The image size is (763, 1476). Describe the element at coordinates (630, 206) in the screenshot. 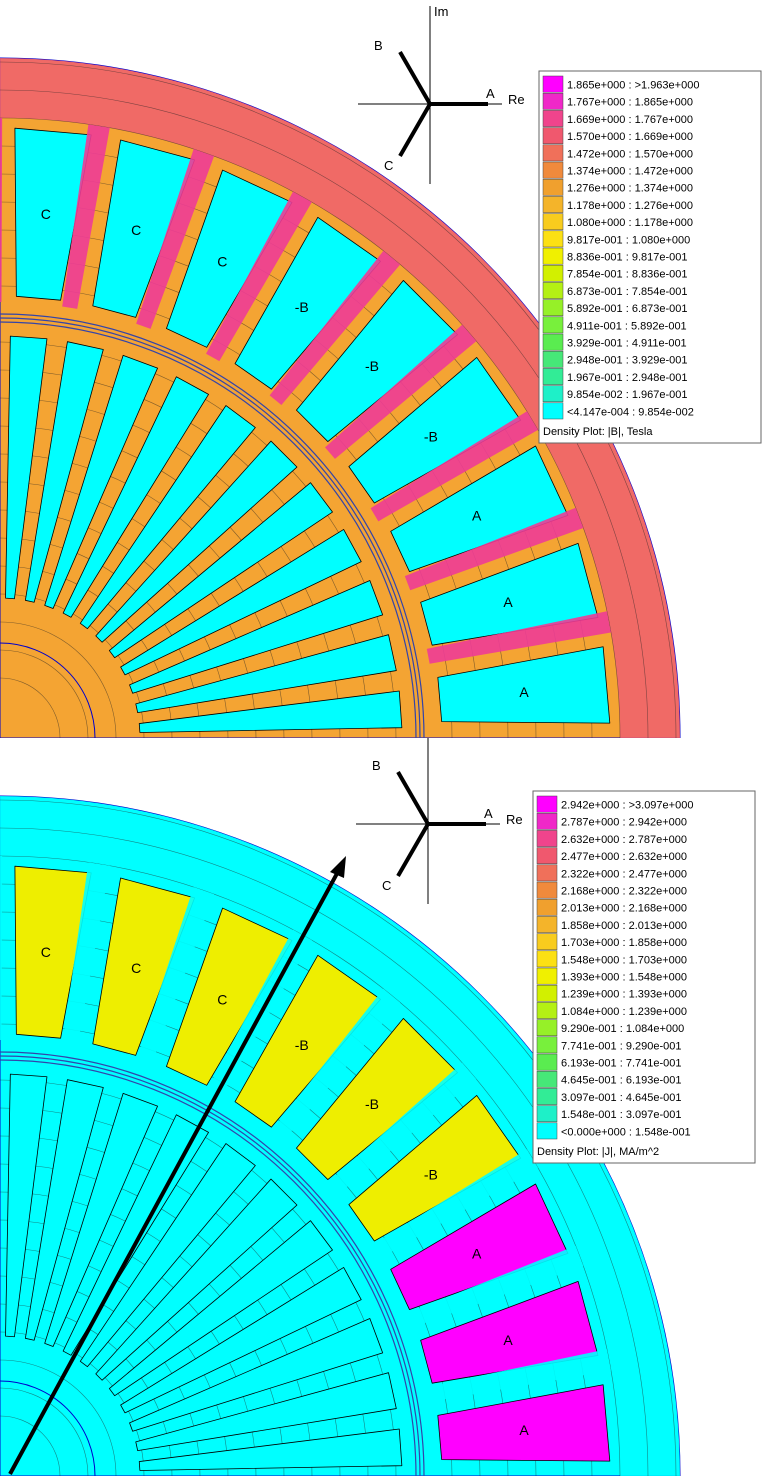

I see `legend-entry: 1.178e+000 : 1.276e+000` at that location.